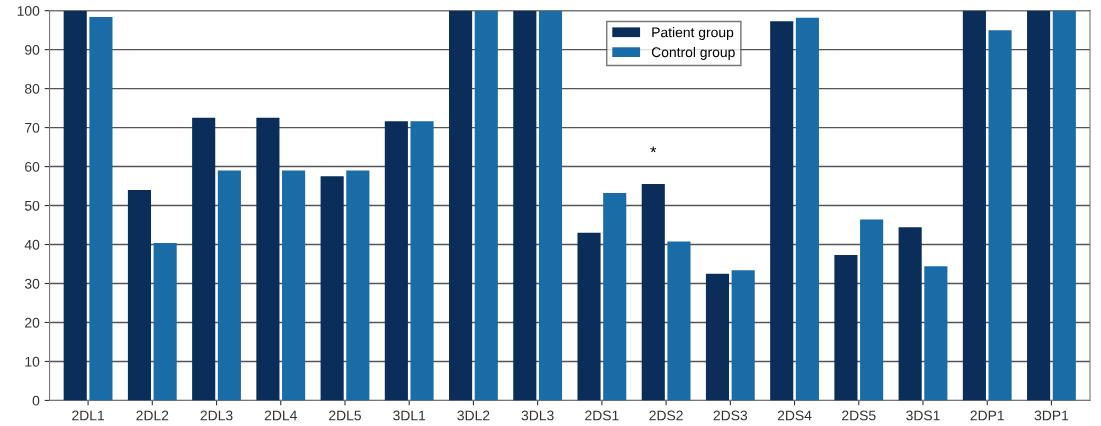 The height and width of the screenshot is (426, 1101). I want to click on y-tick-label: 70, so click(32, 127).